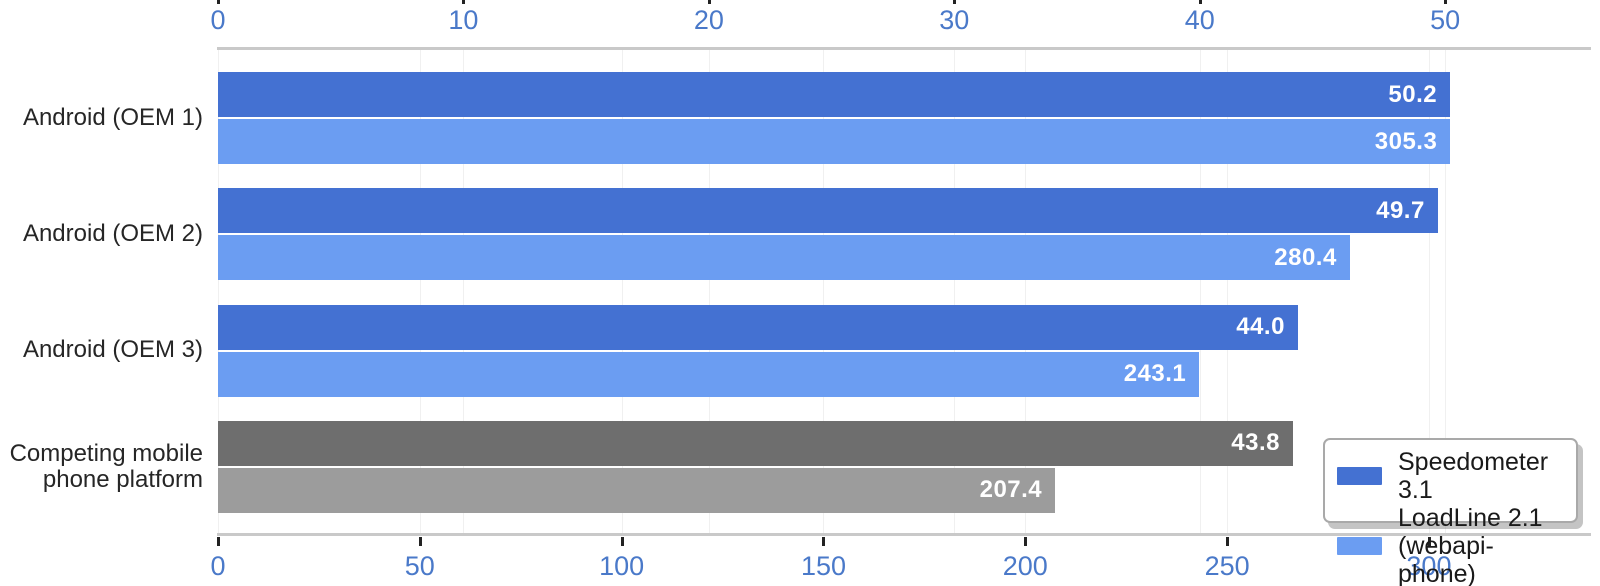 The width and height of the screenshot is (1600, 586). I want to click on bar-speedometer: 43.8, so click(756, 443).